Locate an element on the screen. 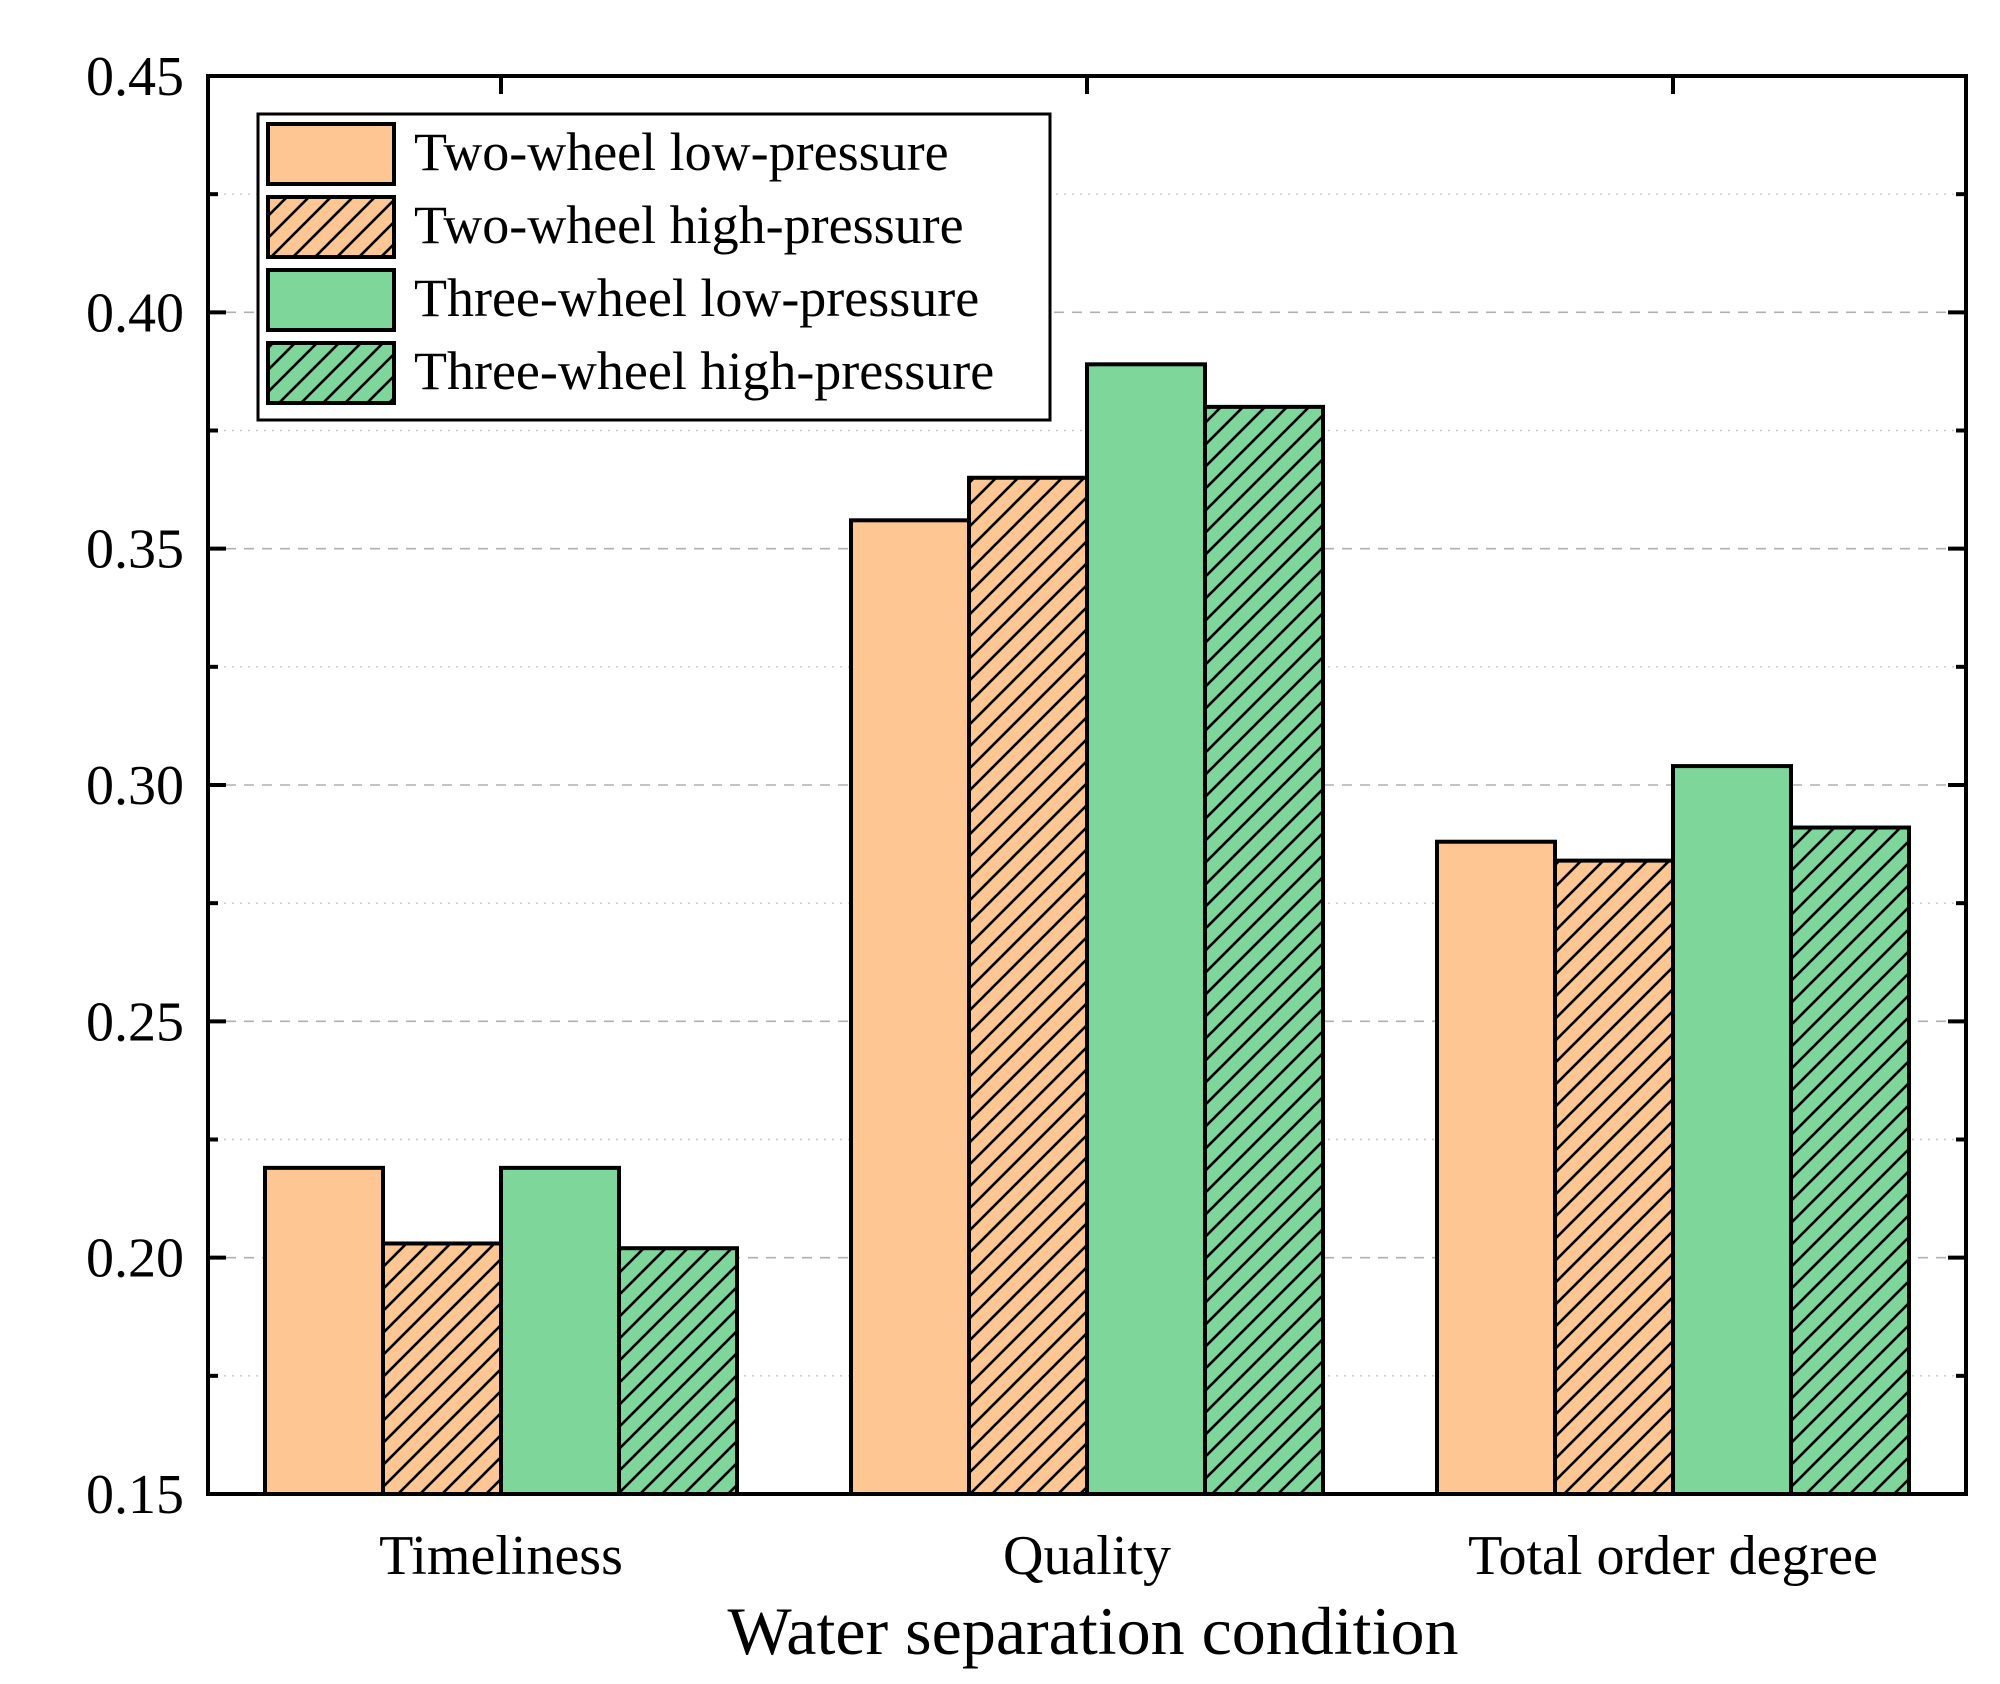  legend-entry: Three-wheel low-pressure is located at coordinates (622, 300).